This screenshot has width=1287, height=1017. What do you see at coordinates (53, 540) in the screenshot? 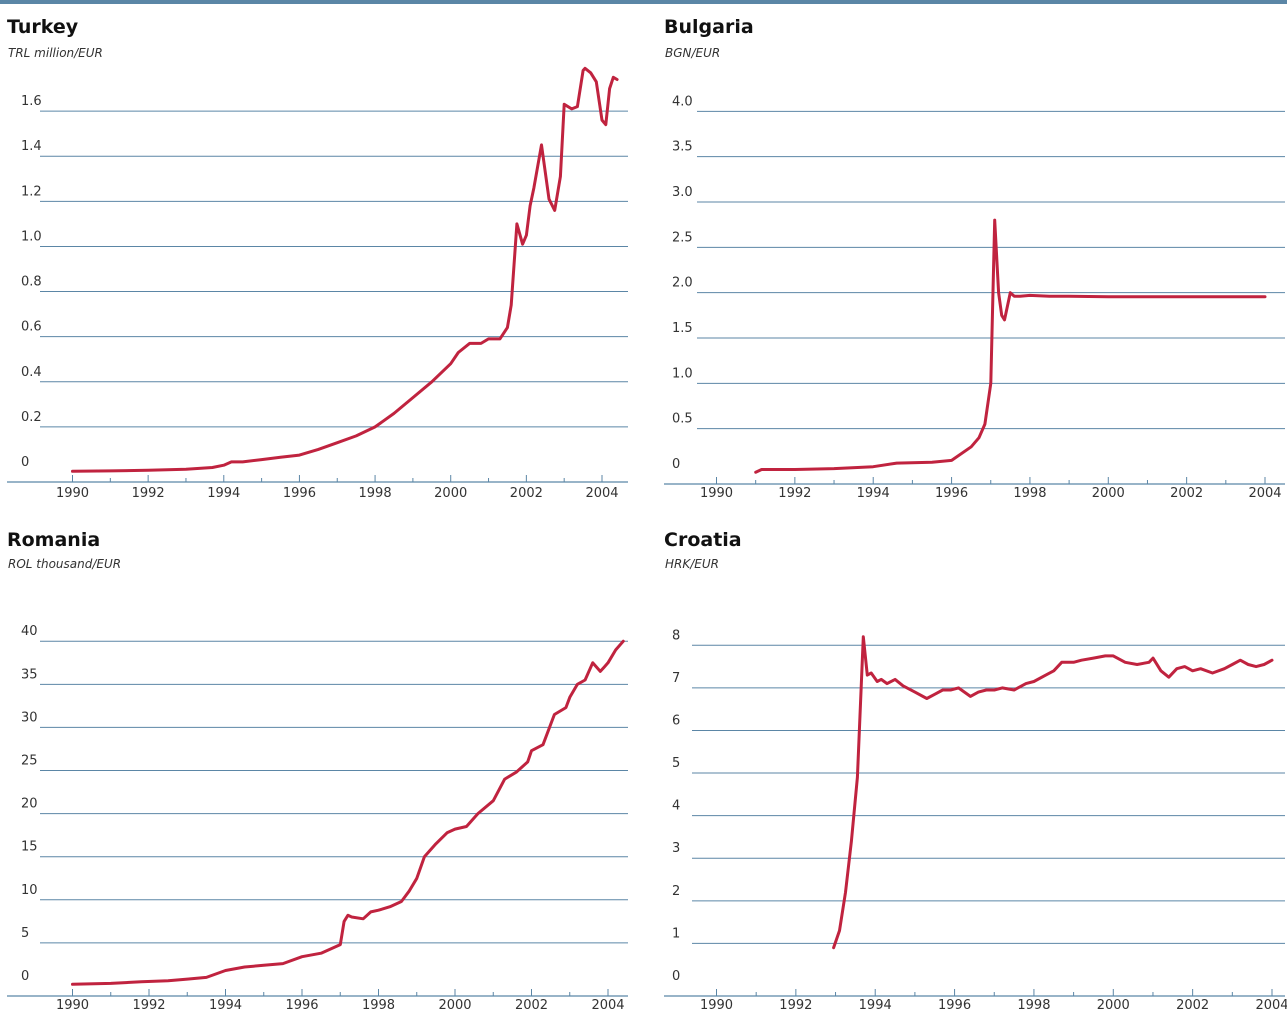
I see `chart-title: Romania` at bounding box center [53, 540].